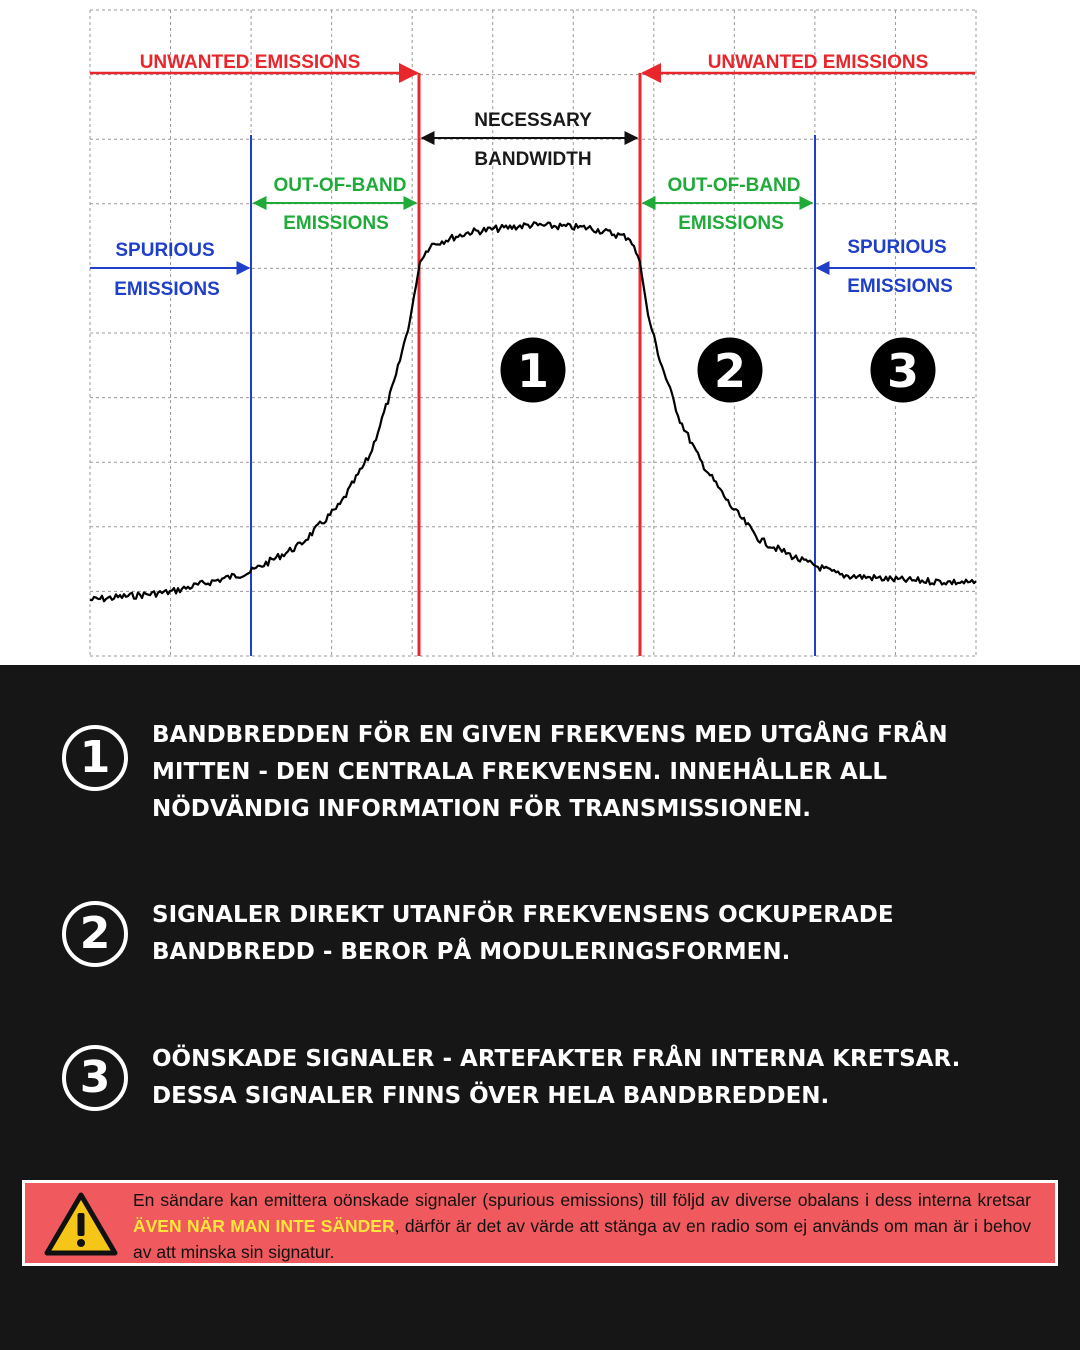 The height and width of the screenshot is (1350, 1080). Describe the element at coordinates (734, 185) in the screenshot. I see `label-oob-right-1: OUT-OF-BAND` at that location.